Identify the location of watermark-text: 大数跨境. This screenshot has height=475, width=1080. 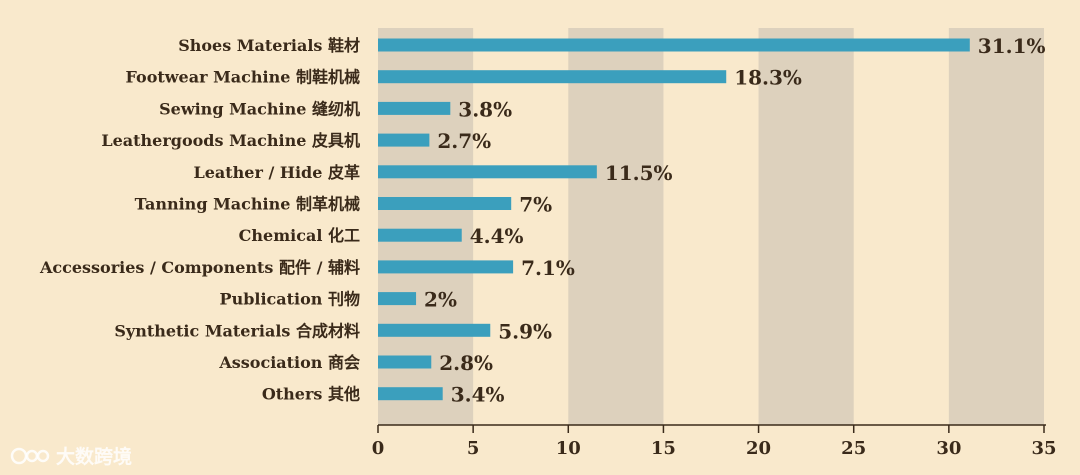
(94, 456).